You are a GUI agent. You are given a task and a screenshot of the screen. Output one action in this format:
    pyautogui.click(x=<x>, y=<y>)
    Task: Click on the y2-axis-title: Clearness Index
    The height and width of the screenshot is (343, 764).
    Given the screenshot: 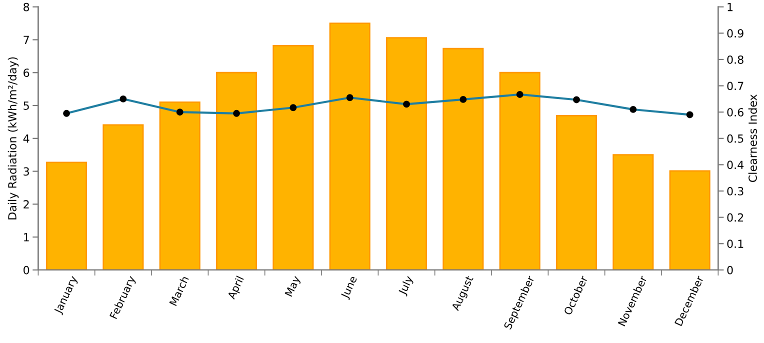 What is the action you would take?
    pyautogui.click(x=752, y=138)
    